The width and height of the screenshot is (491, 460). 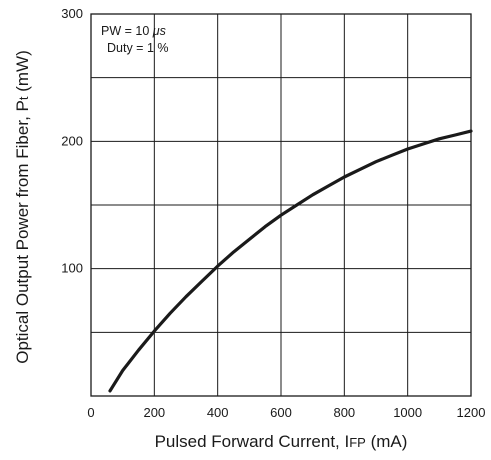 I want to click on y-axis-label: Optical Output Power from Fiber, Pt (mW), so click(x=22, y=207).